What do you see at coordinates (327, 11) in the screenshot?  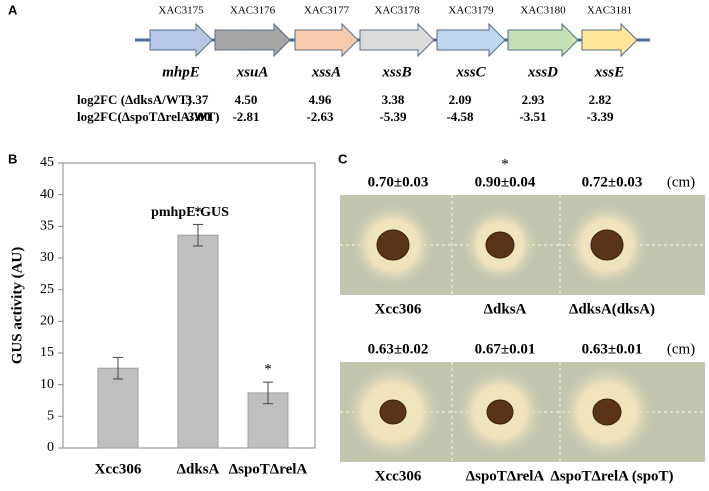 I see `gene-id: XAC3177` at bounding box center [327, 11].